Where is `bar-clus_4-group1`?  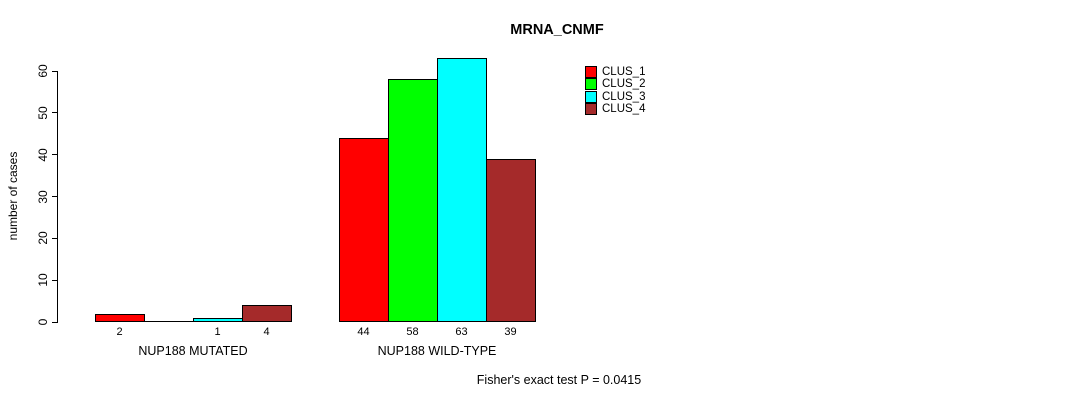
bar-clus_4-group1 is located at coordinates (511, 240).